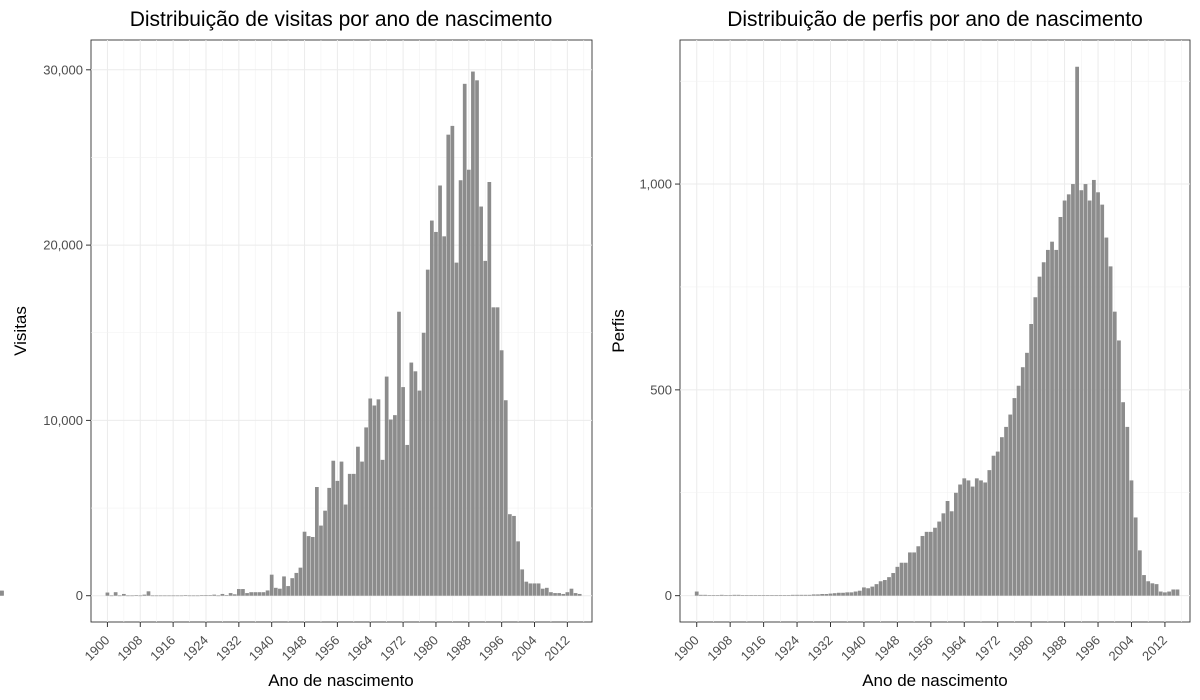 The image size is (1200, 700). I want to click on x-tick-label: 1900, so click(686, 648).